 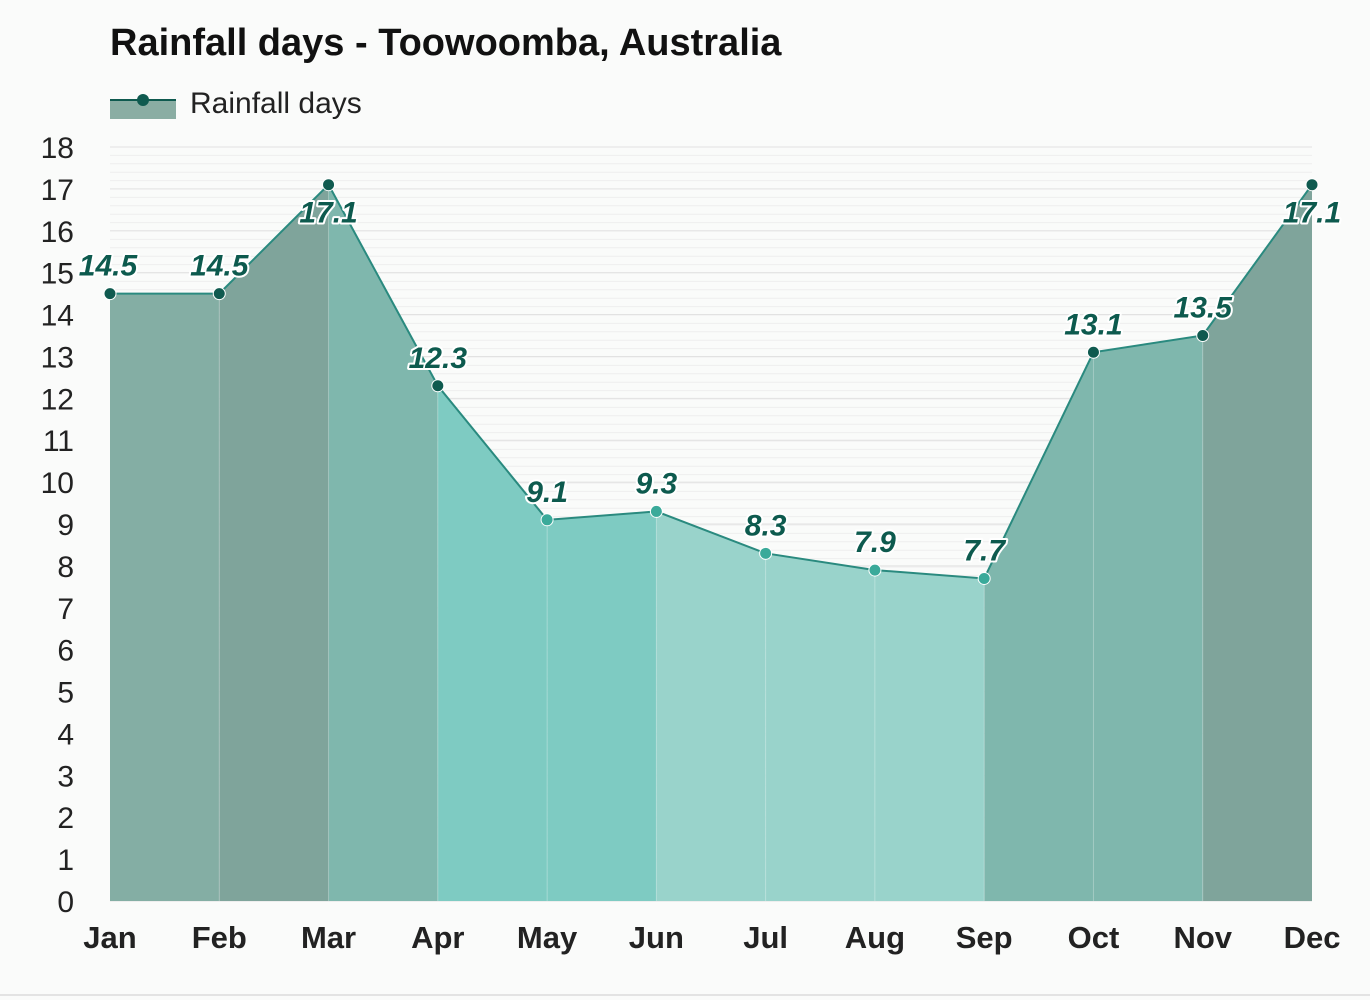 What do you see at coordinates (57, 274) in the screenshot?
I see `y-tick-label: 15` at bounding box center [57, 274].